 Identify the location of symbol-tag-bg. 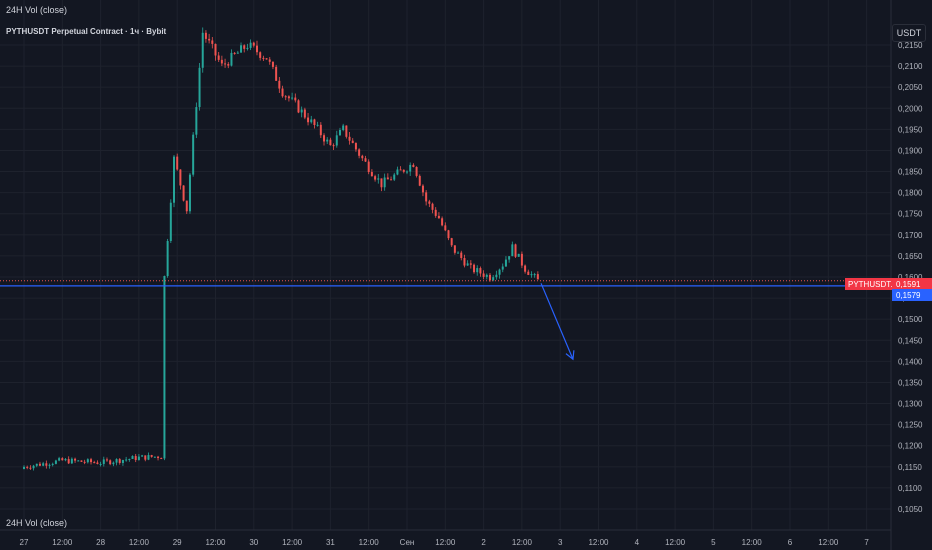
(868, 284).